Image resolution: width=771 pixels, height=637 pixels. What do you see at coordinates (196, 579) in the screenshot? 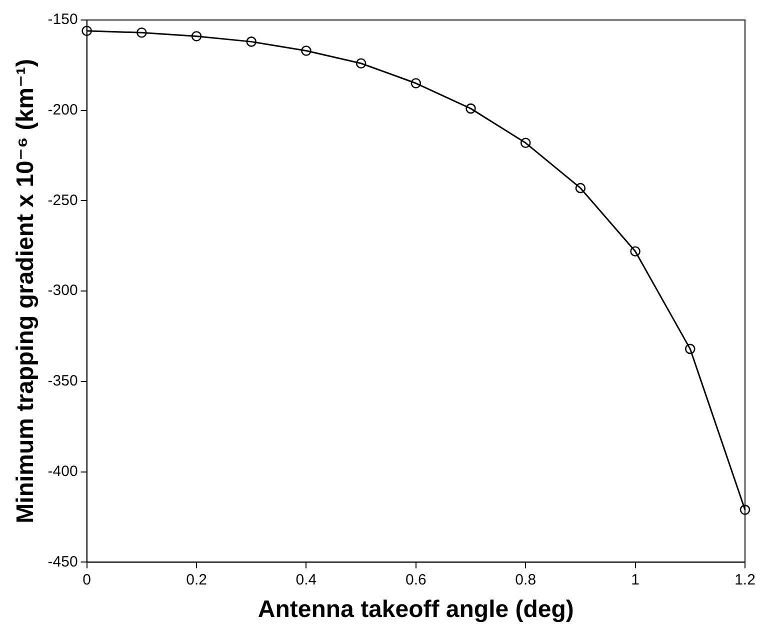
I see `x-tick-label: 0.2` at bounding box center [196, 579].